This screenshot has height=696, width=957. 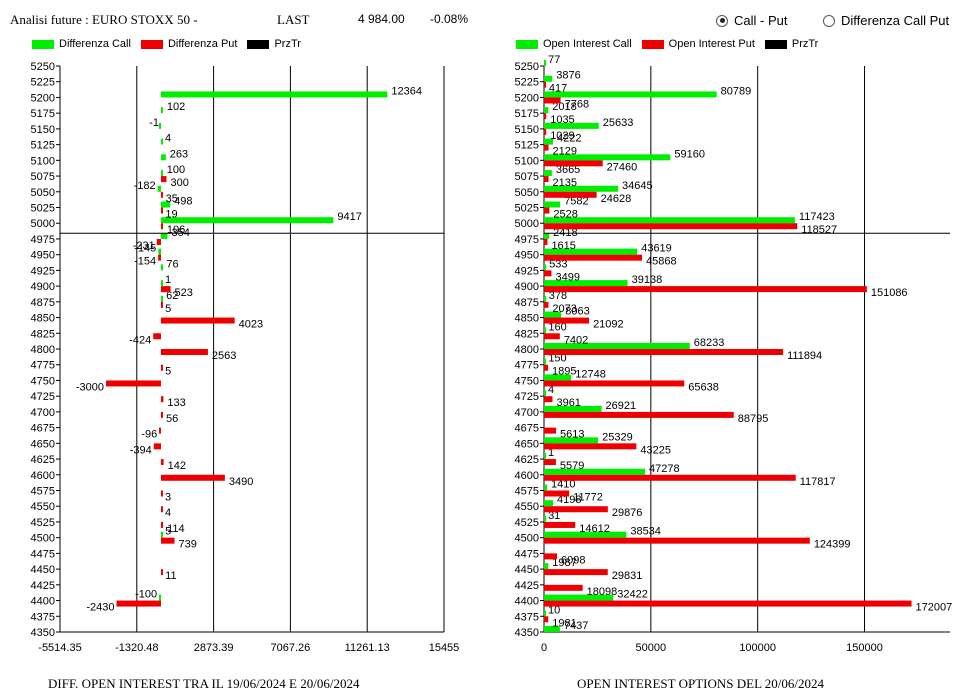 What do you see at coordinates (145, 186) in the screenshot?
I see `bar-value-label: -182` at bounding box center [145, 186].